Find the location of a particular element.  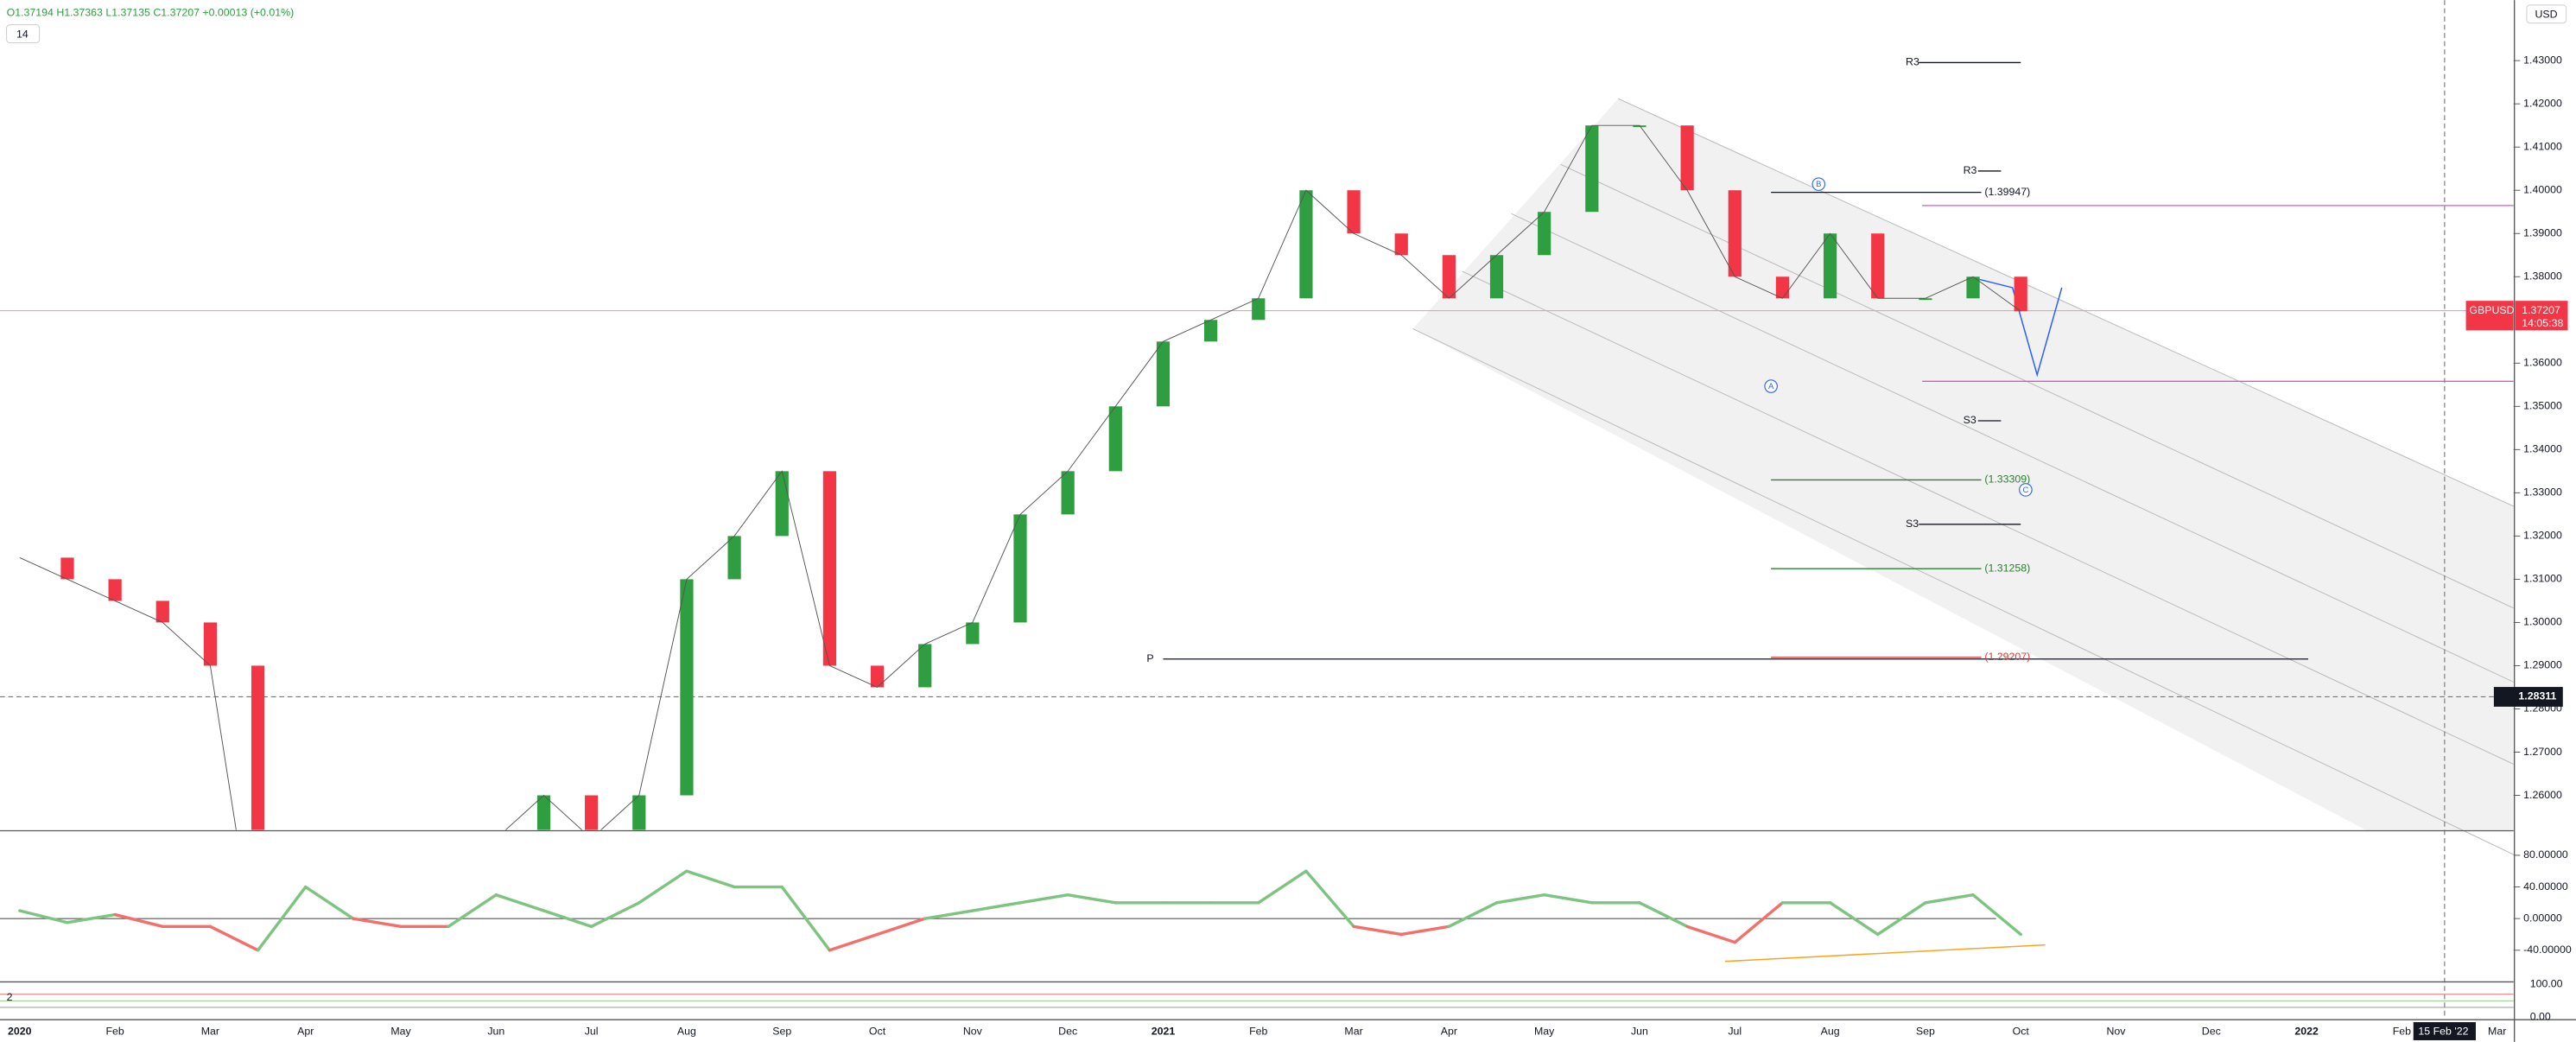

price-tick-label: 1.26000 is located at coordinates (2542, 795).